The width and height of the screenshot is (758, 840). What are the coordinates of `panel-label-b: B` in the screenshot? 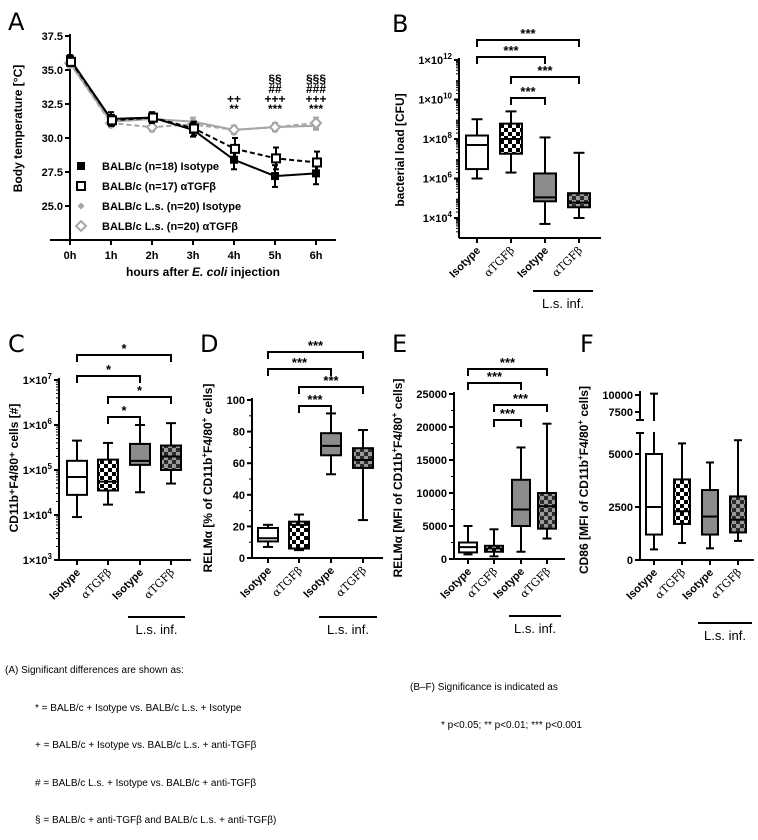 It's located at (400, 24).